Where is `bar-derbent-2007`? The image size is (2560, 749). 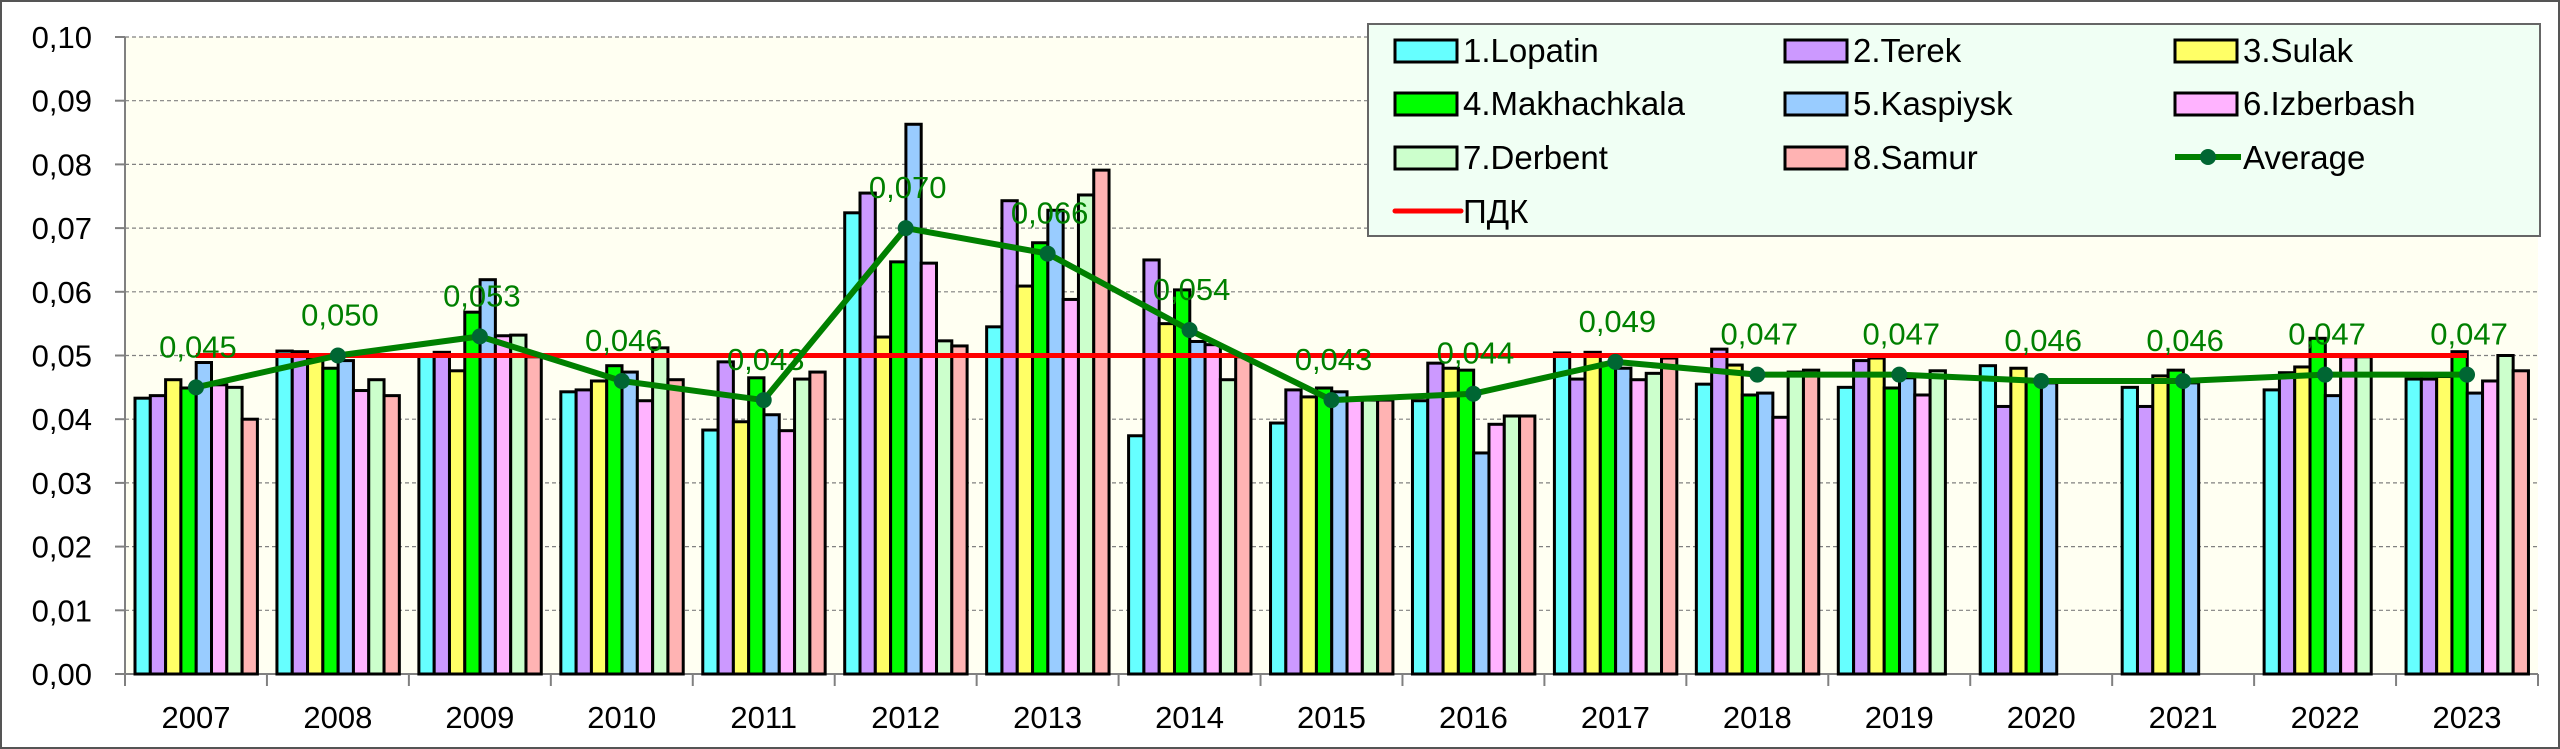
bar-derbent-2007 is located at coordinates (234, 530).